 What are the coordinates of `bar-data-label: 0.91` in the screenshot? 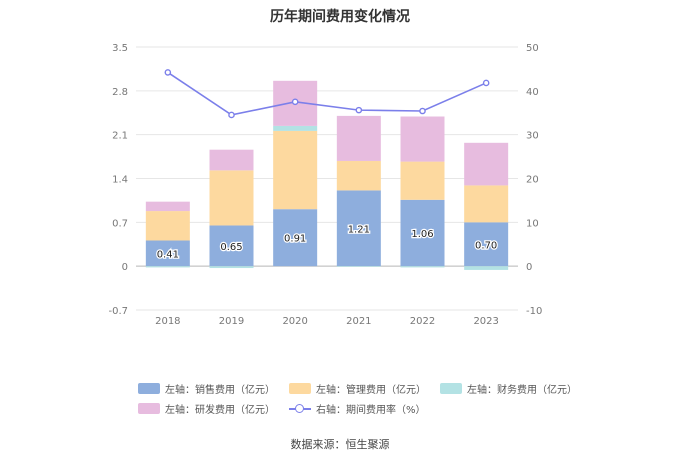 It's located at (295, 239).